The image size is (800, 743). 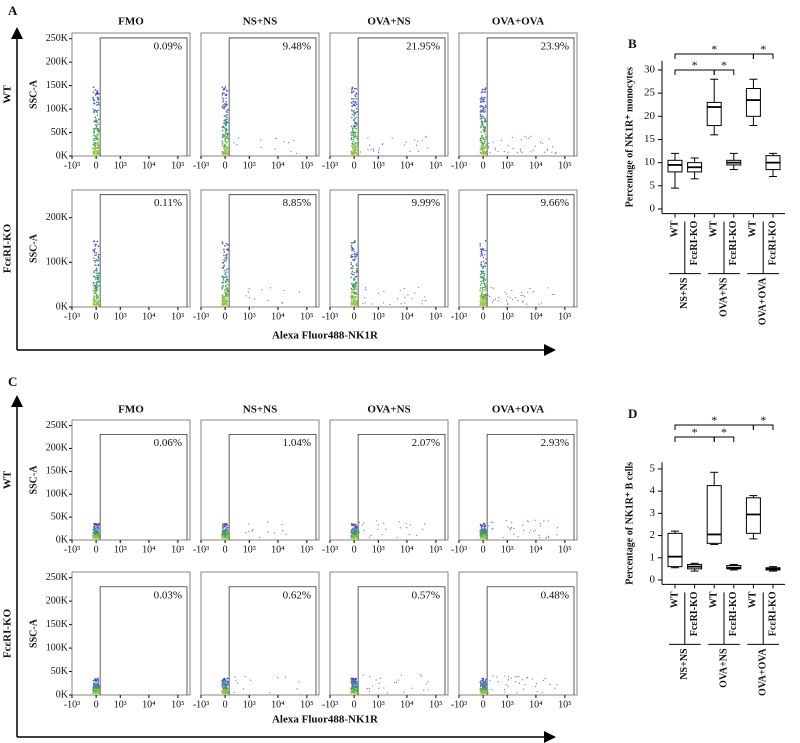 What do you see at coordinates (675, 166) in the screenshot?
I see `box` at bounding box center [675, 166].